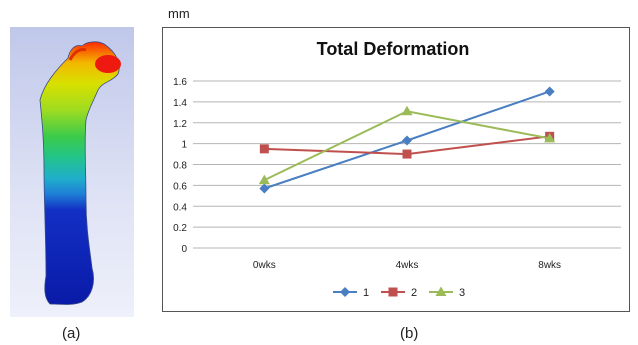  I want to click on femur-shape, so click(79, 173).